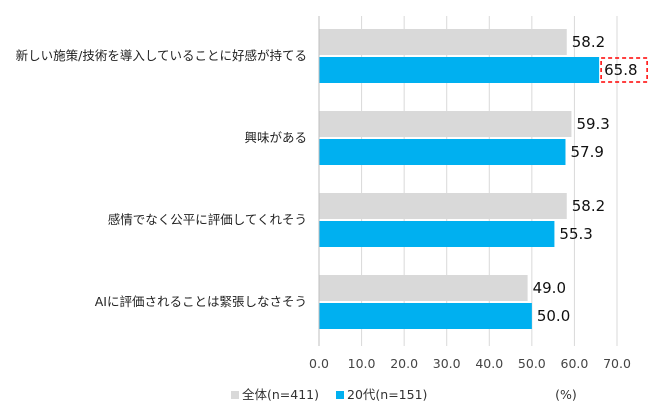 The height and width of the screenshot is (420, 650). Describe the element at coordinates (161, 55) in the screenshot. I see `category-label: 新しい施策/技術を導入していることに好感が持てる` at that location.